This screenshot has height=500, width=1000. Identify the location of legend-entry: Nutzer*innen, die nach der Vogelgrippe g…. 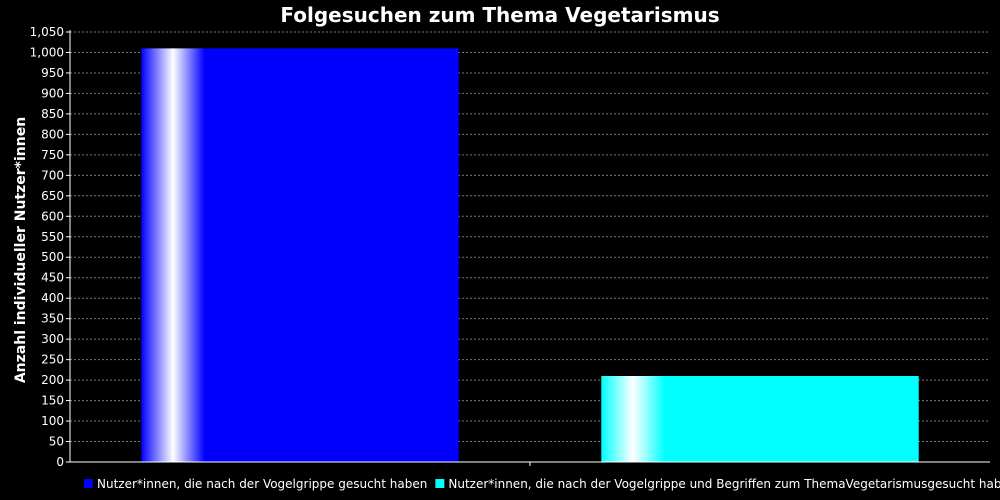
(262, 484).